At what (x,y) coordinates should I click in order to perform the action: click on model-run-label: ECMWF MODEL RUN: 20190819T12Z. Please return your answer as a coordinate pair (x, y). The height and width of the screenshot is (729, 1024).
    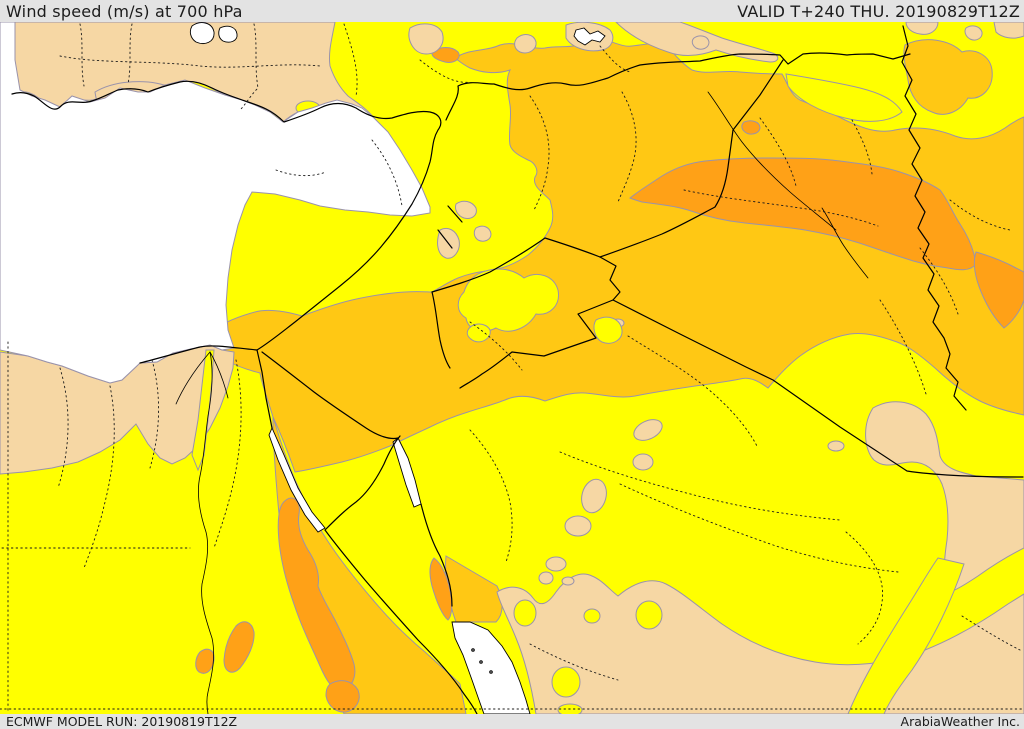
    Looking at the image, I should click on (122, 721).